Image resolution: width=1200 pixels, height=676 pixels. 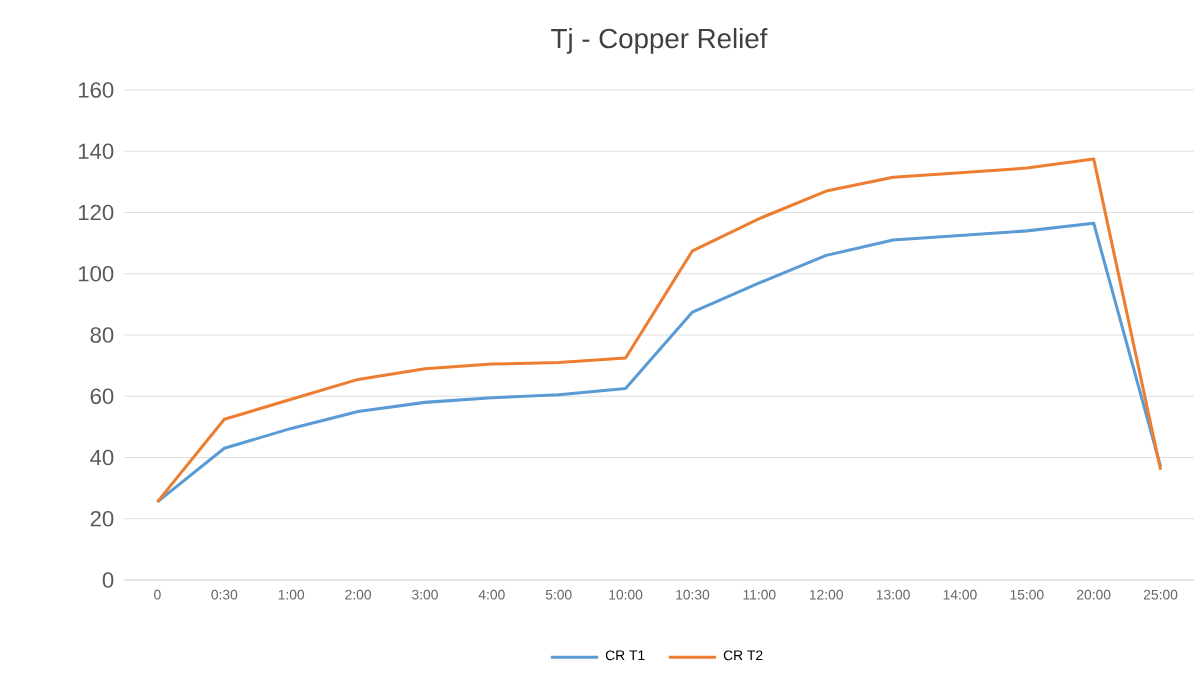 I want to click on y-tick-label: 160, so click(x=96, y=90).